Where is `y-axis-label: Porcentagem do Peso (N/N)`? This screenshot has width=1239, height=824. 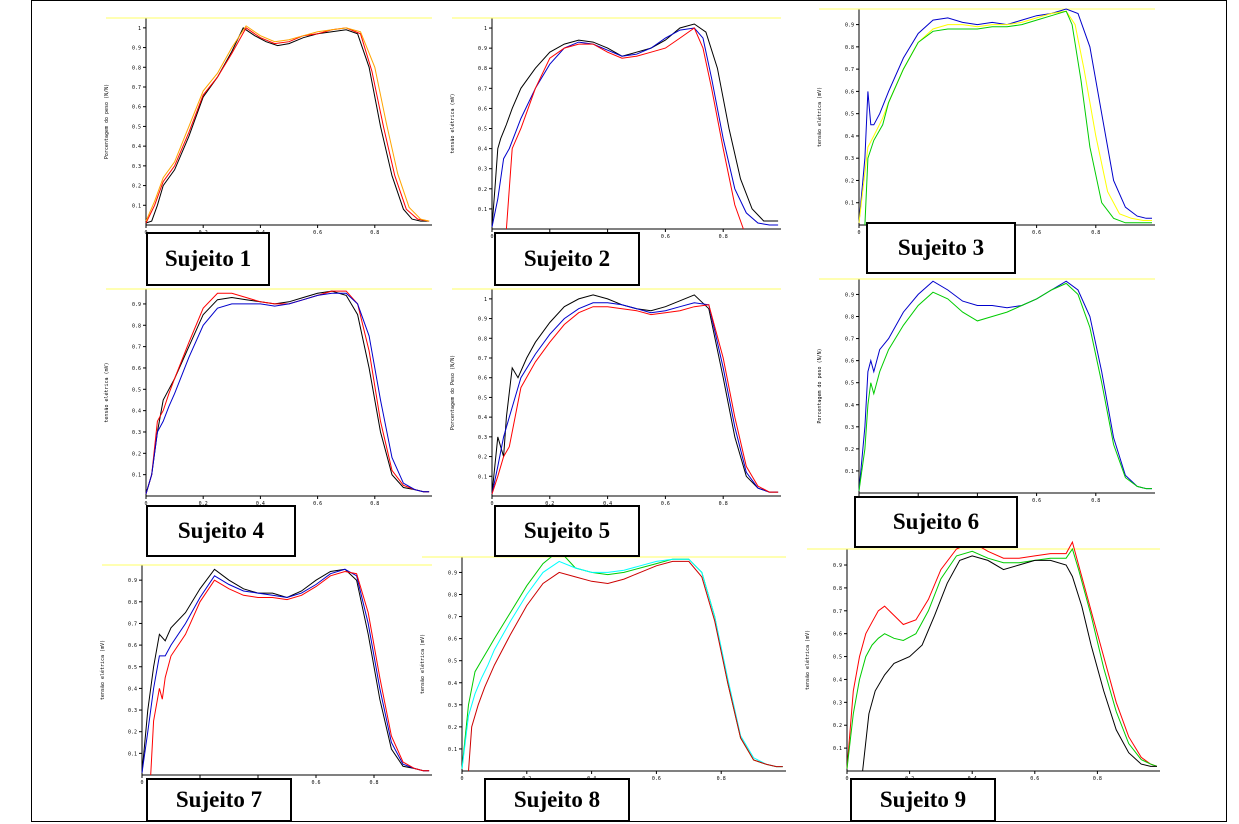
y-axis-label: Porcentagem do Peso (N/N) is located at coordinates (453, 392).